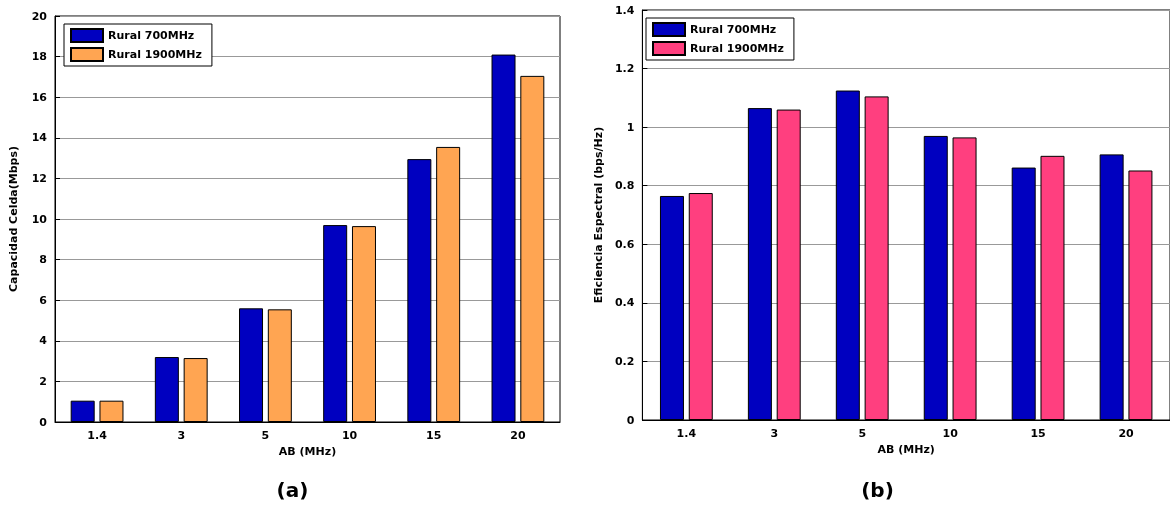 The height and width of the screenshot is (519, 1170). What do you see at coordinates (43, 300) in the screenshot?
I see `y-tick-label: 6` at bounding box center [43, 300].